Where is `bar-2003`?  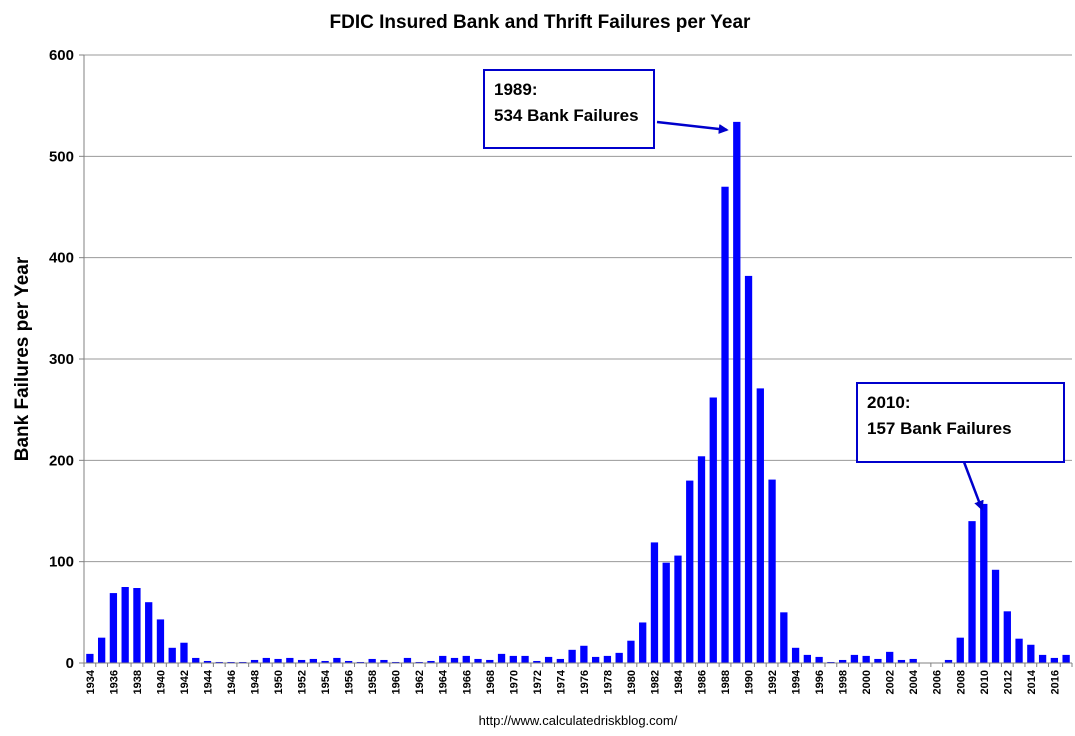
bar-2003 is located at coordinates (901, 661).